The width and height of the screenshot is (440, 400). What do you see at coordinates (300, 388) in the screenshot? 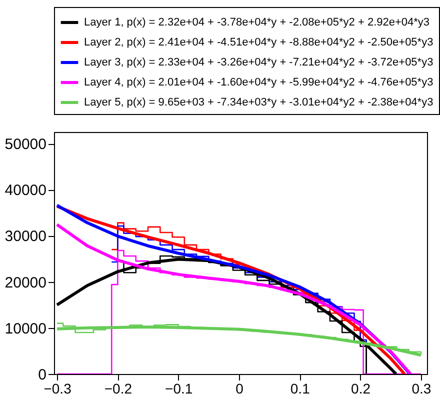
I see `x-tick-label: 0.1` at bounding box center [300, 388].